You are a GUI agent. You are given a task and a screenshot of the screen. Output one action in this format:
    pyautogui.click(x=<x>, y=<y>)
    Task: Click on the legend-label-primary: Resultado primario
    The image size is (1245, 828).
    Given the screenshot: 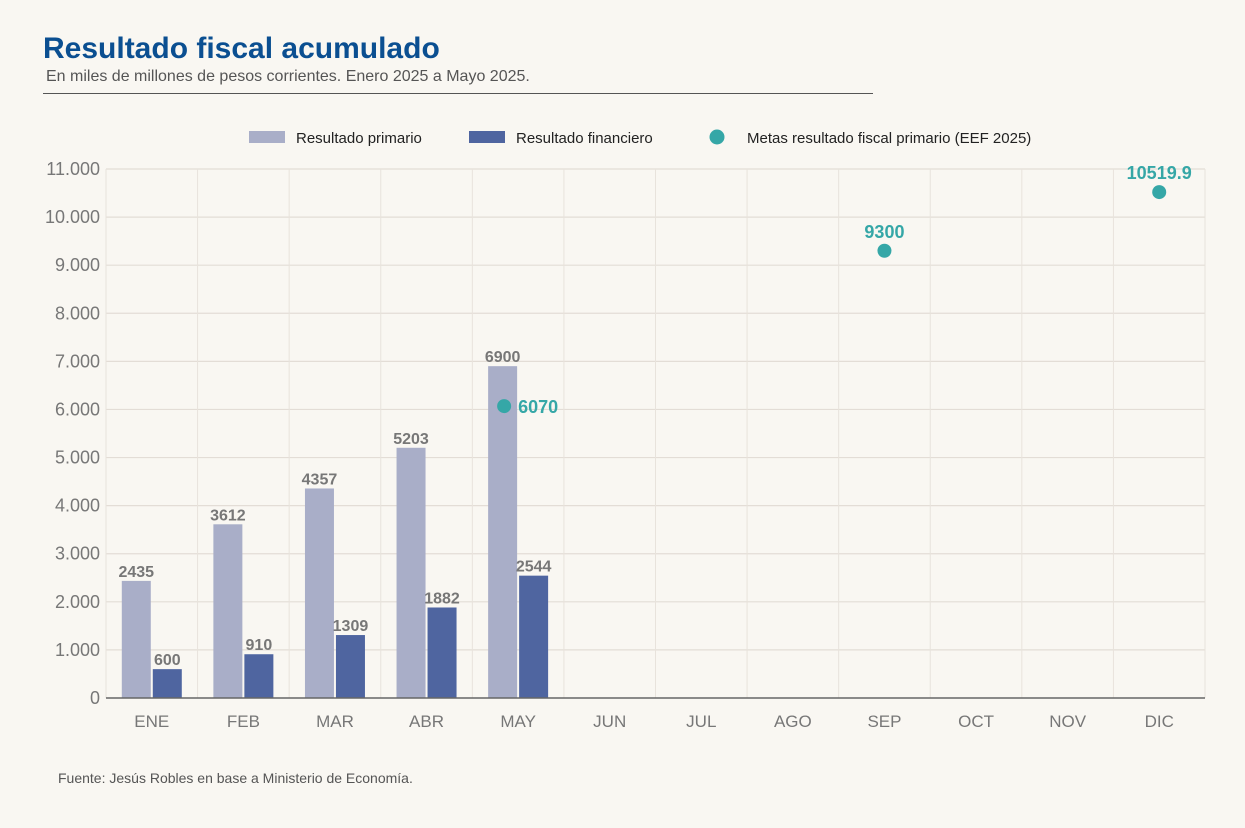 What is the action you would take?
    pyautogui.click(x=359, y=138)
    